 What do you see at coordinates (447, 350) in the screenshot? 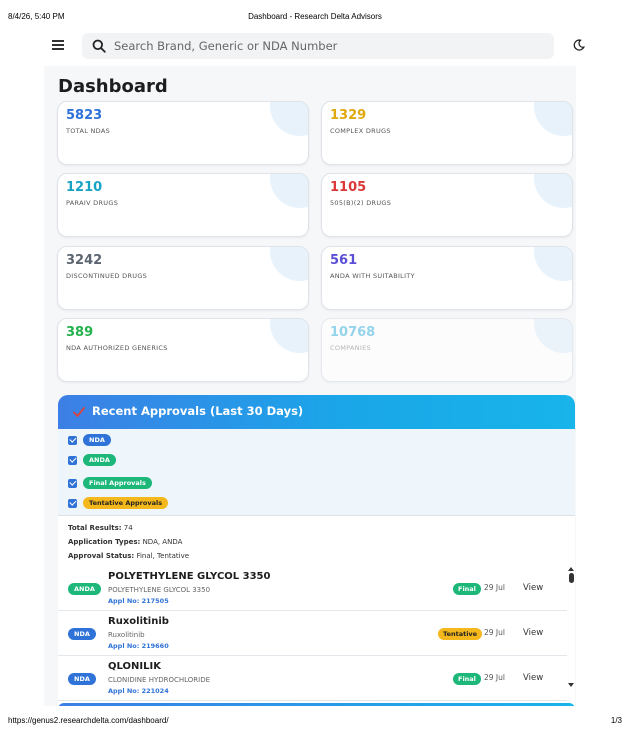
I see `stat-card-companies: 10768 COMPANIES` at bounding box center [447, 350].